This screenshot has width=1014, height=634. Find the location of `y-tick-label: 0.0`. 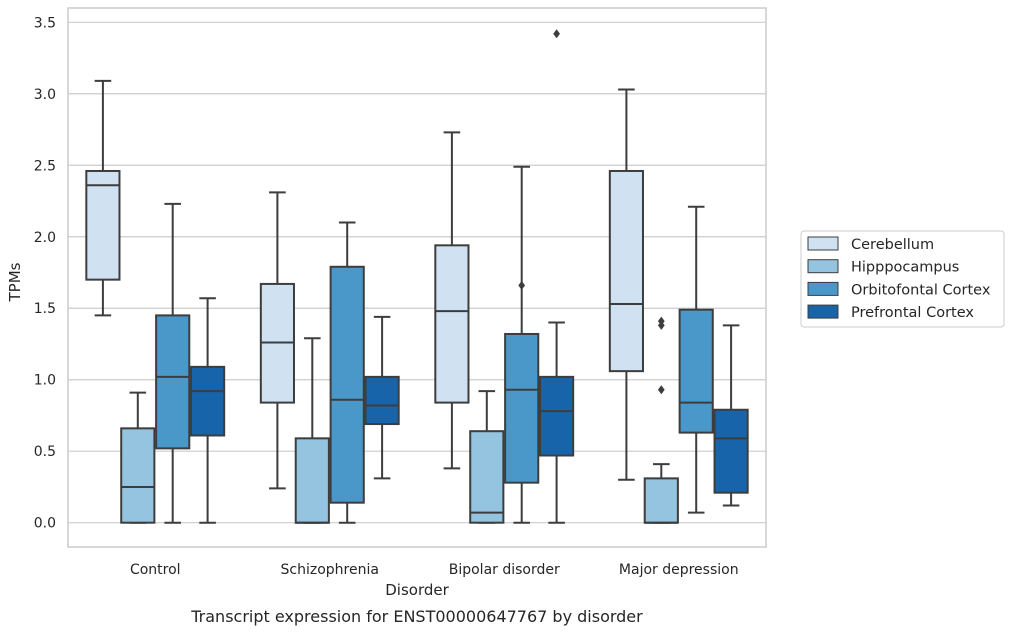

y-tick-label: 0.0 is located at coordinates (45, 524).